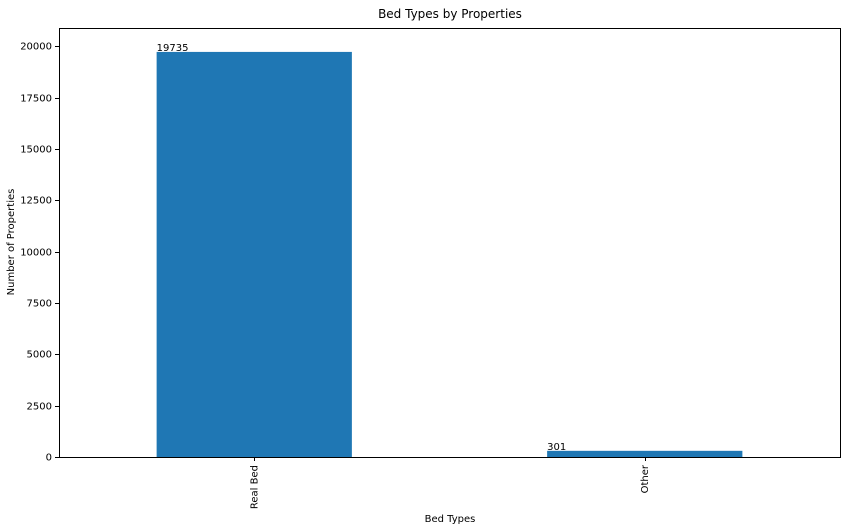 This screenshot has height=530, width=851. I want to click on y-tick-label: 12500, so click(36, 201).